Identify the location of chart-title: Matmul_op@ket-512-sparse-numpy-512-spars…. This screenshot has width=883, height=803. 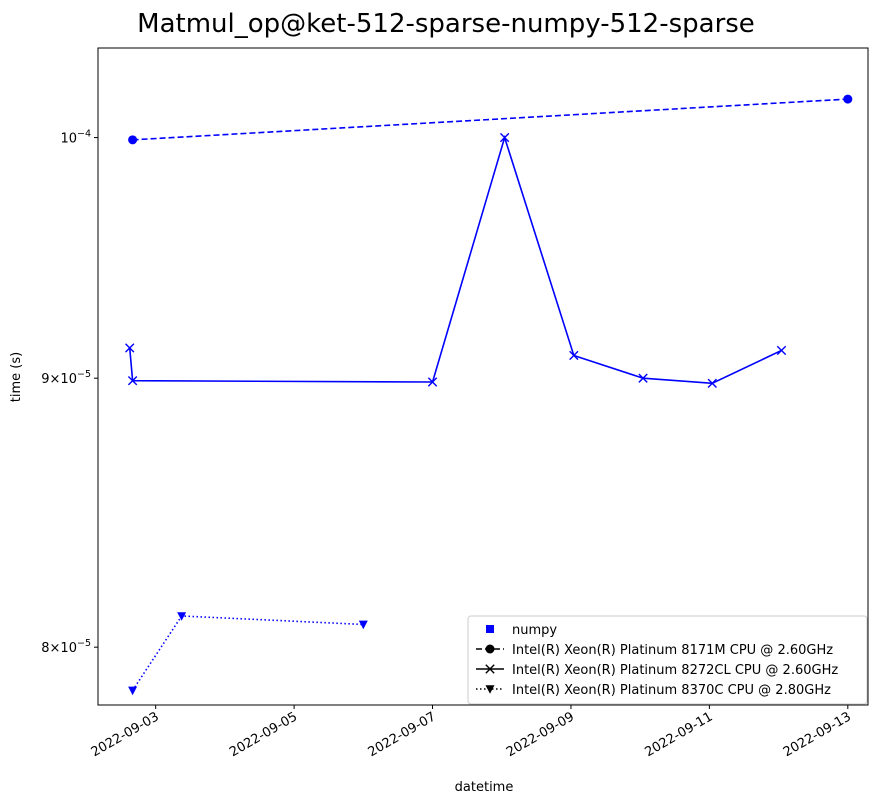
(446, 24).